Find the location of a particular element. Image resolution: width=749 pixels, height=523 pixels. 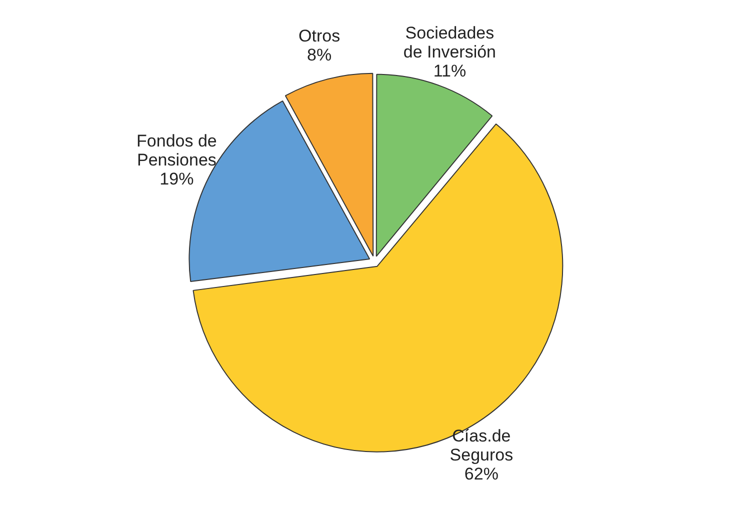

slice-label: Cías.de Seguros is located at coordinates (482, 445).